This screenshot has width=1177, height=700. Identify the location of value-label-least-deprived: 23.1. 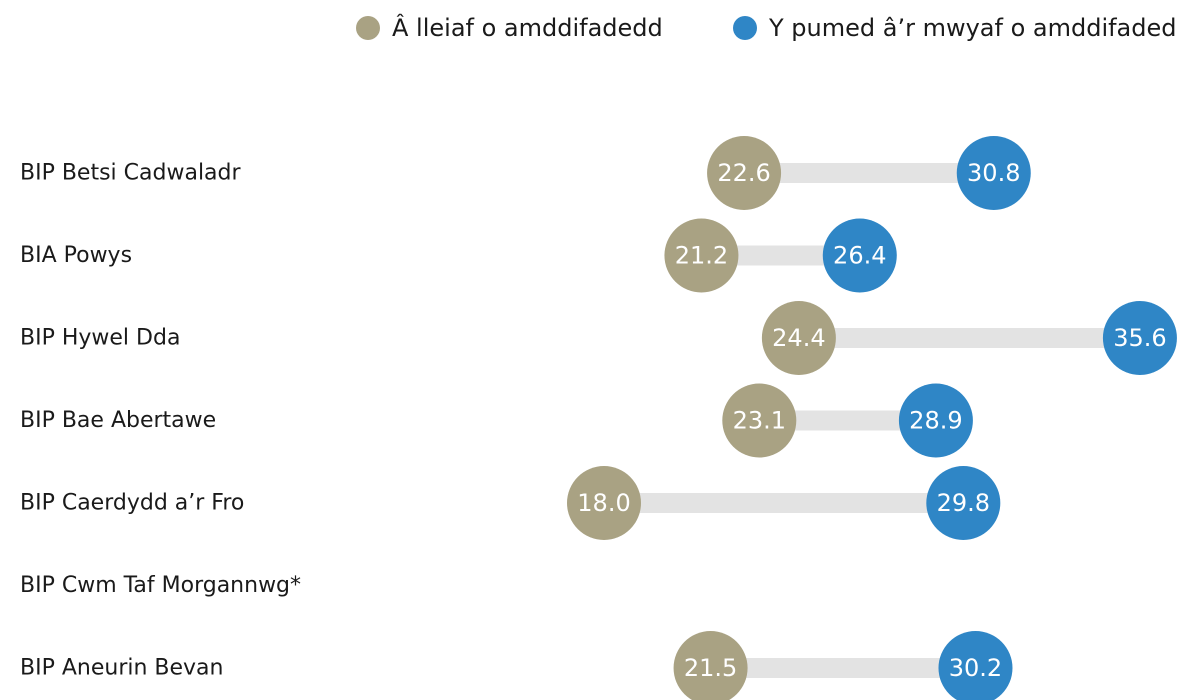
(759, 421).